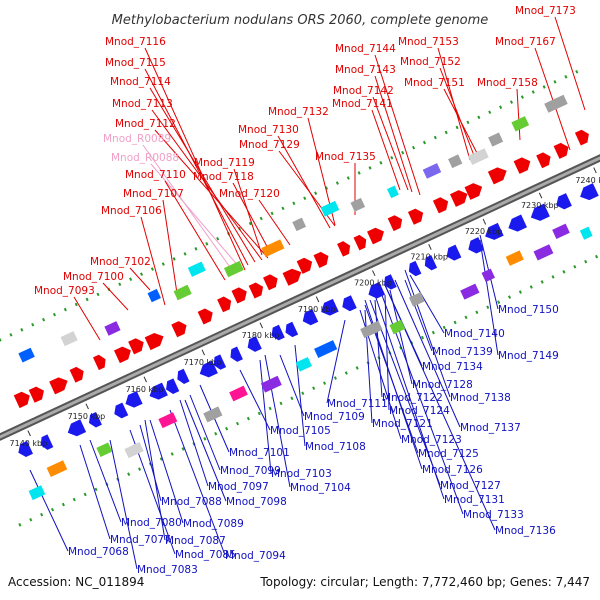 This screenshot has width=600, height=600. I want to click on gene-label-bottom: Mnod_7136, so click(525, 531).